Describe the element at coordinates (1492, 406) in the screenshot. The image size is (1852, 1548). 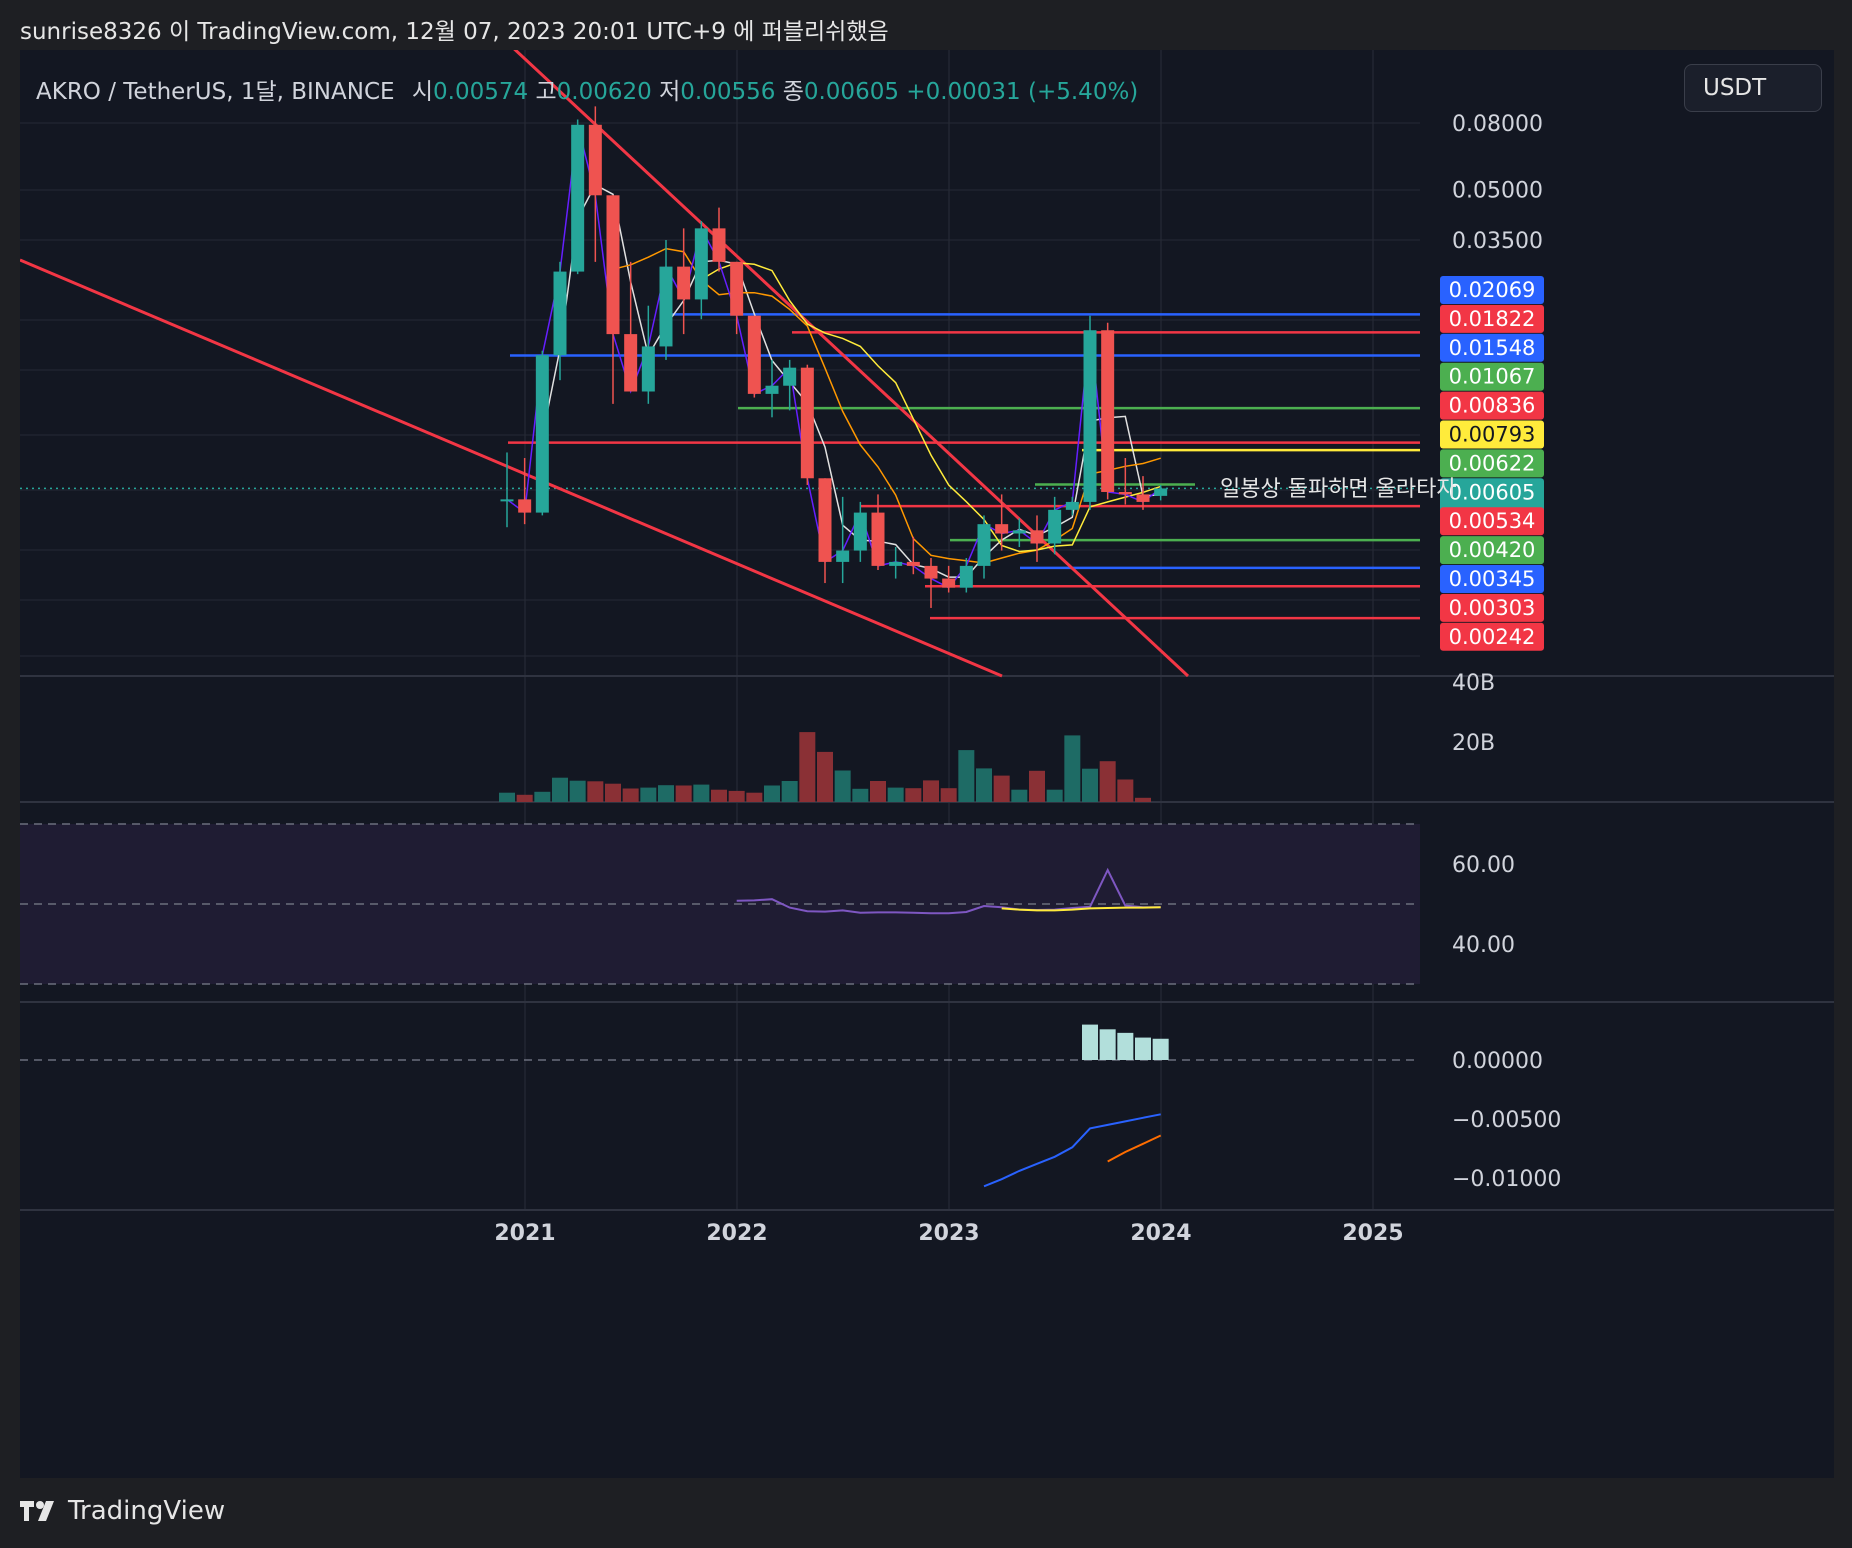
I see `price-label-text: 0.00836` at that location.